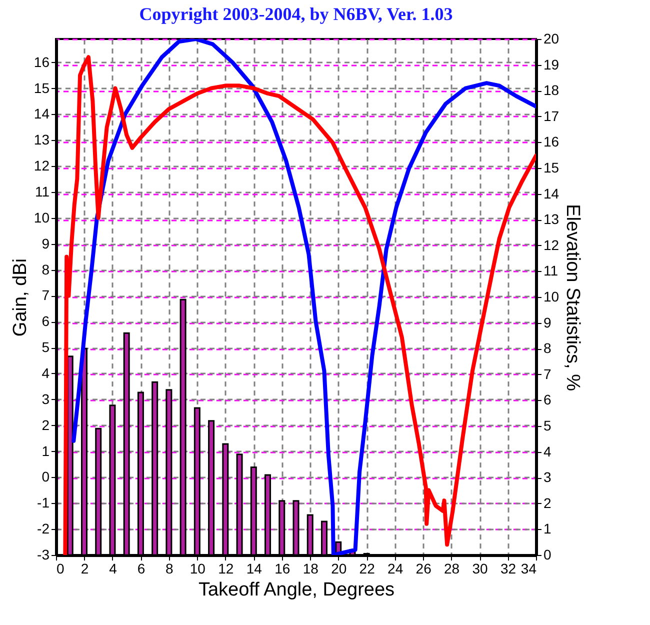 Image resolution: width=650 pixels, height=625 pixels. I want to click on y-tick-label: -3, so click(43, 554).